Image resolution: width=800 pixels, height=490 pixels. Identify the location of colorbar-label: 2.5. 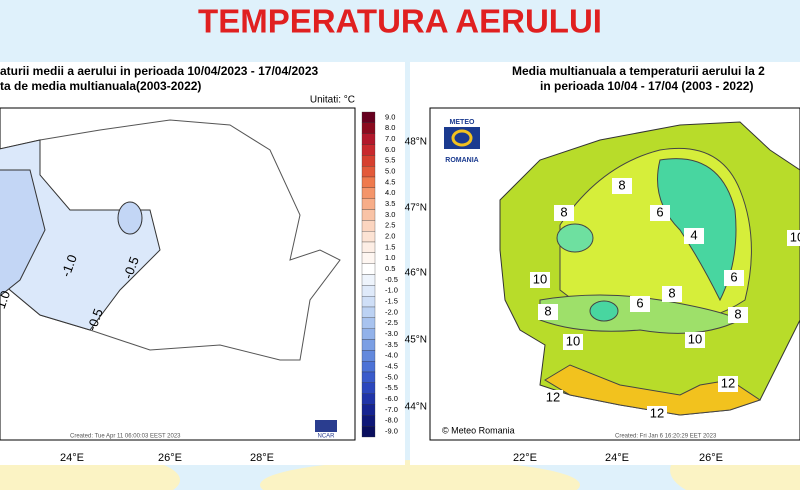
(390, 225).